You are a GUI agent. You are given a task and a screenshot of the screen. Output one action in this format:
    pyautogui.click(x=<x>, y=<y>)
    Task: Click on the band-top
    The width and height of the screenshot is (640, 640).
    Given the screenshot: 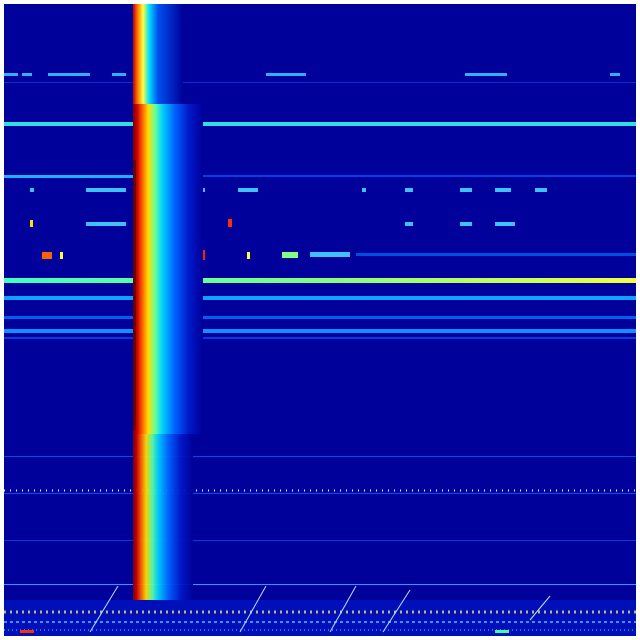 What is the action you would take?
    pyautogui.click(x=158, y=54)
    